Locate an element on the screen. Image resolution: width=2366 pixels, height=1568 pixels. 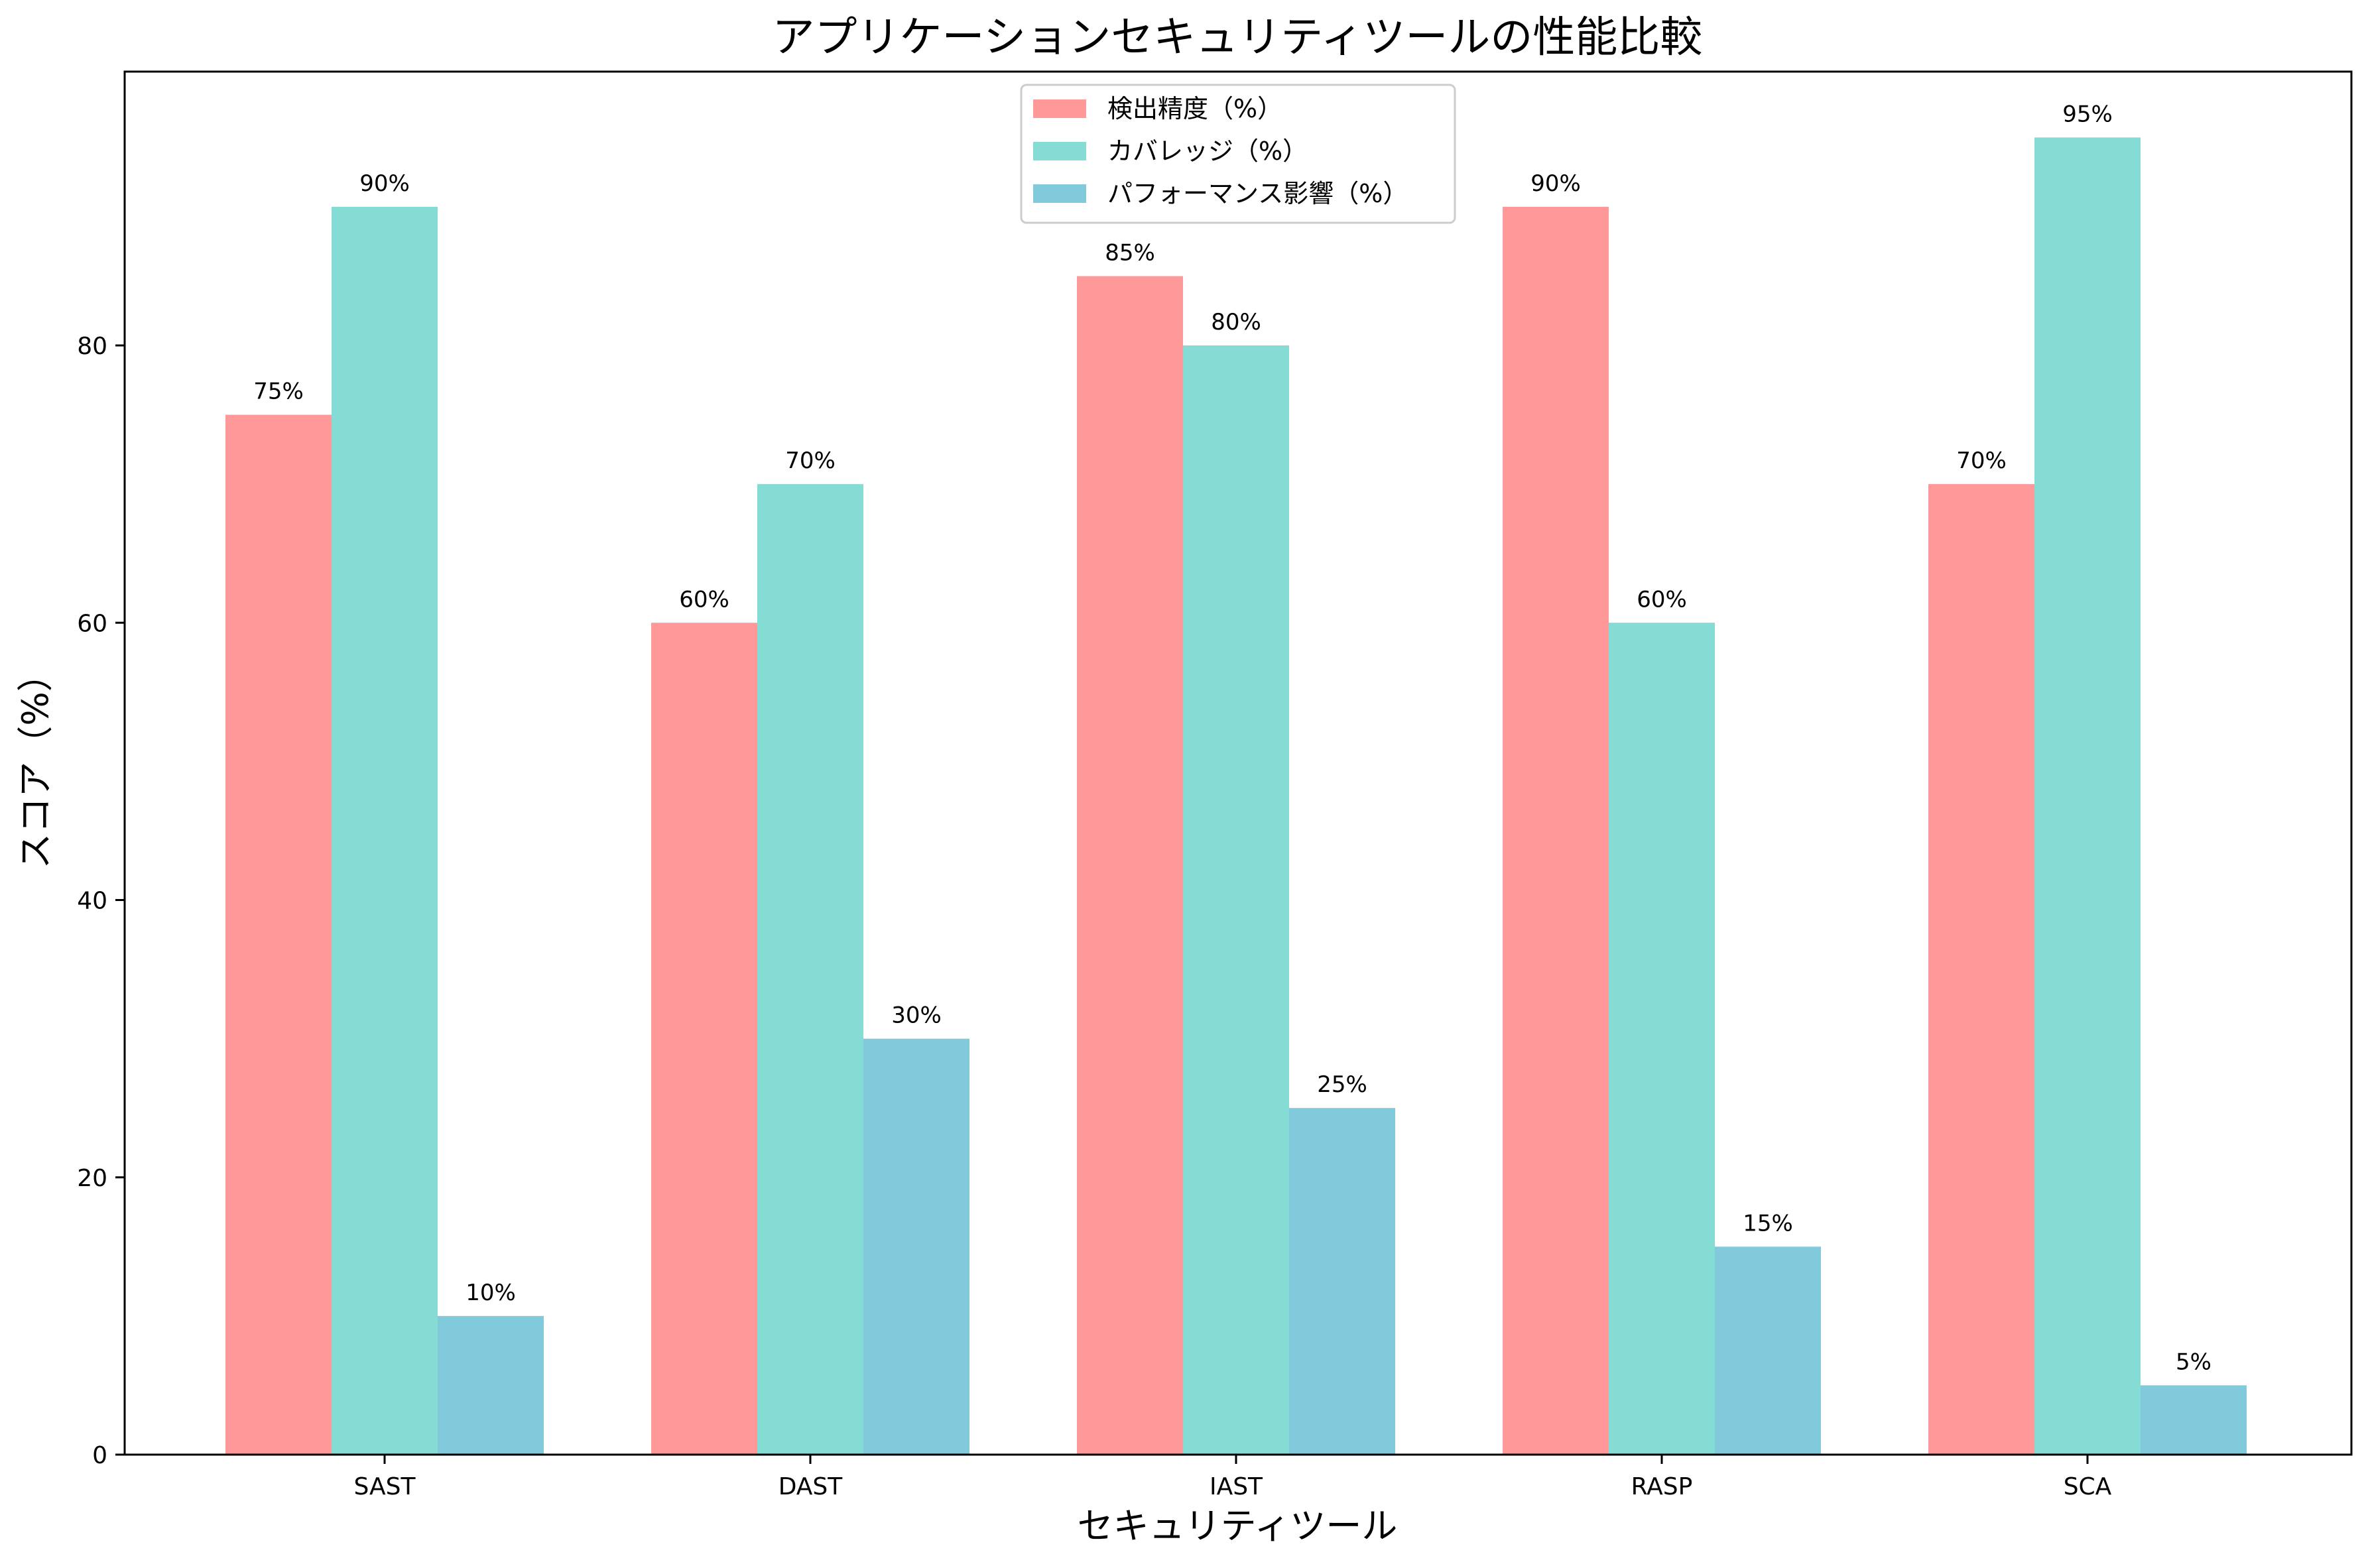
data-label: 30% is located at coordinates (916, 1015).